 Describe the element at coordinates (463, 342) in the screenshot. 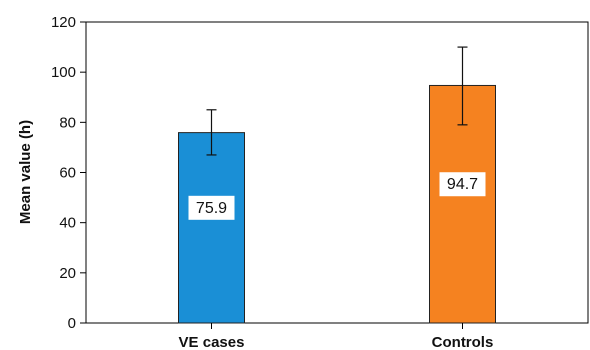

I see `x-category-label: Controls` at that location.